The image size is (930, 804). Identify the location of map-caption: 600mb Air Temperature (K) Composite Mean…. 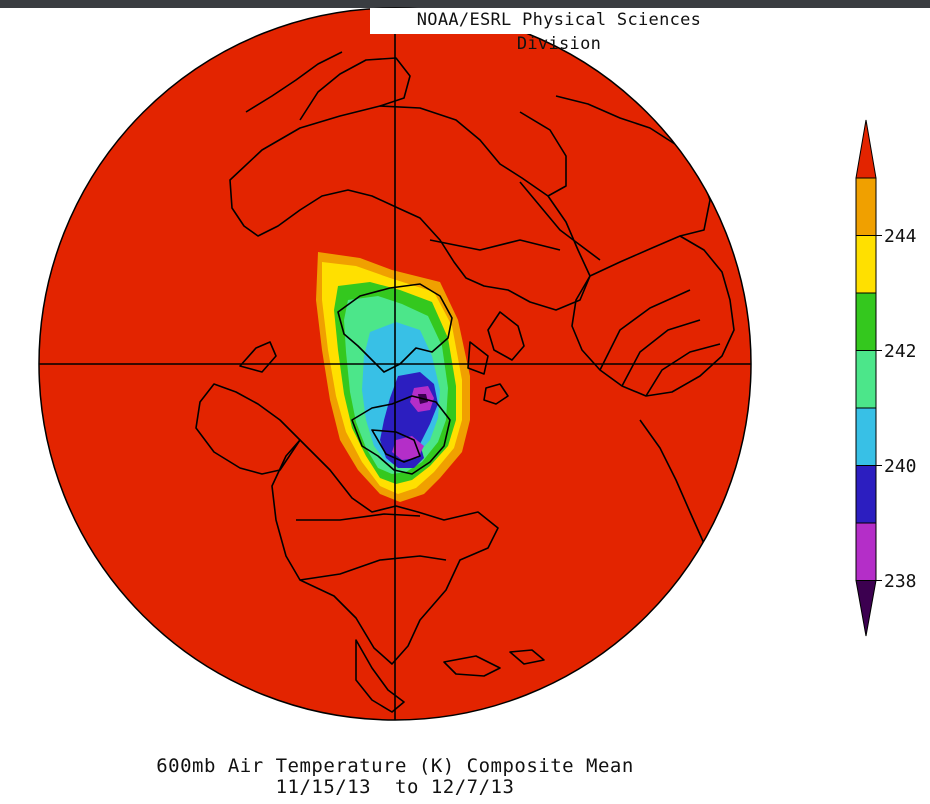
(395, 777).